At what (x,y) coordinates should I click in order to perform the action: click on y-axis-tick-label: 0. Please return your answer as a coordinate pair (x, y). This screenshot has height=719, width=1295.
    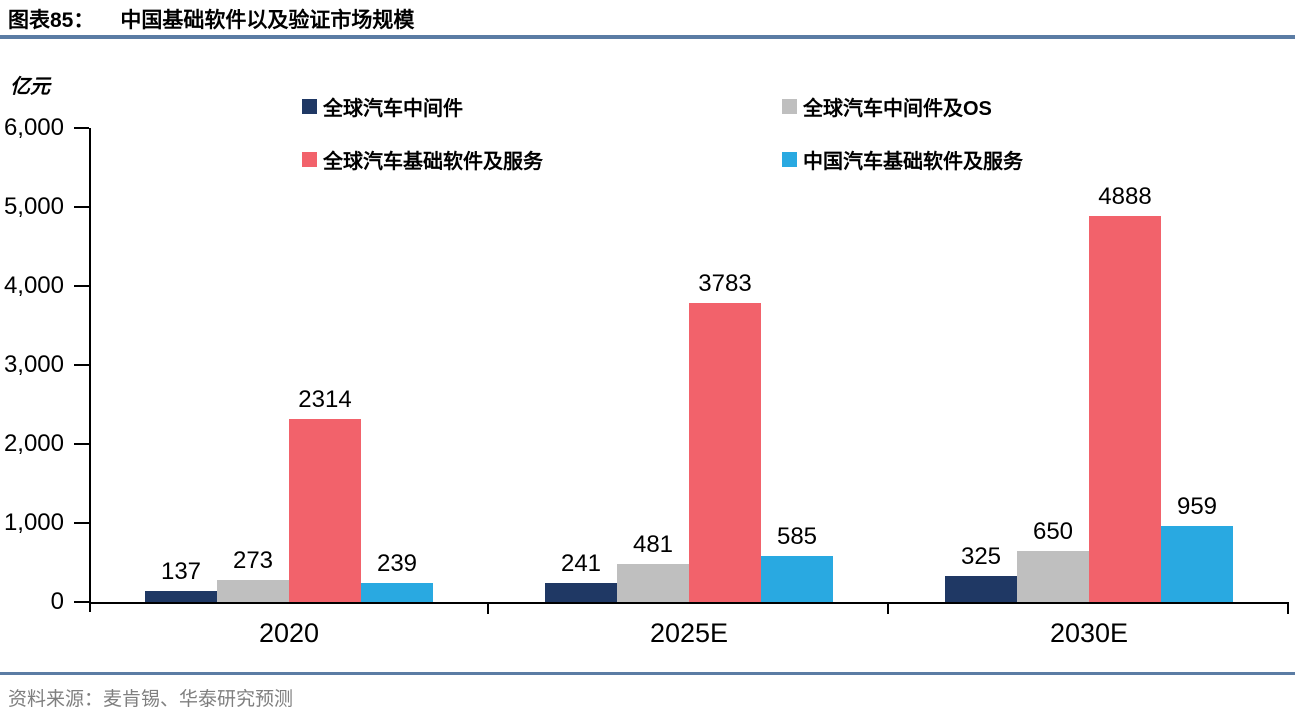
    Looking at the image, I should click on (57, 601).